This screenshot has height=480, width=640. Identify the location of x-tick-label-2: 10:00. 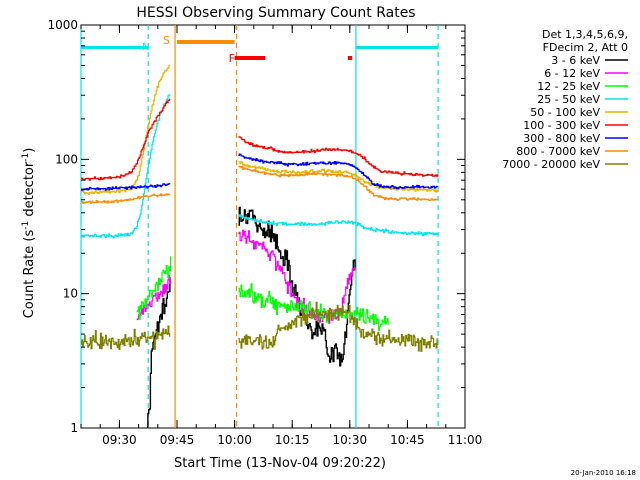
(234, 440).